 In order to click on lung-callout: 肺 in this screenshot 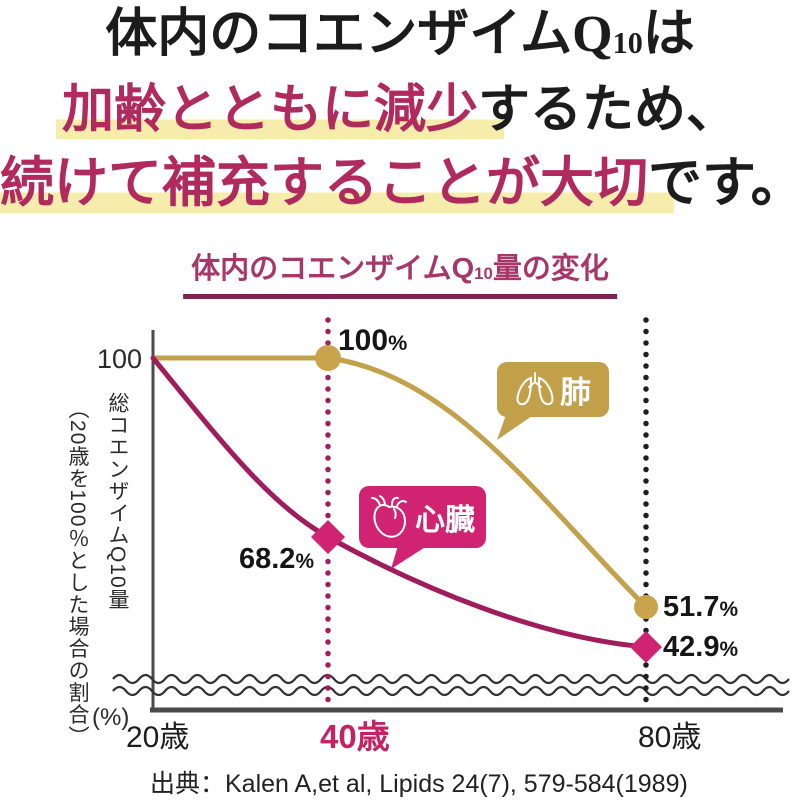, I will do `click(553, 389)`.